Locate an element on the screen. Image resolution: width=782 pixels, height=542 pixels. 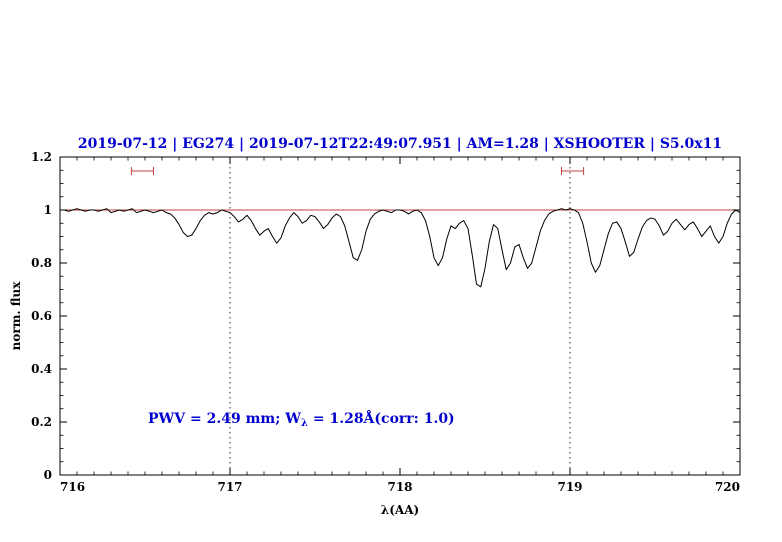
x-axis-label: λ(AA) is located at coordinates (400, 510).